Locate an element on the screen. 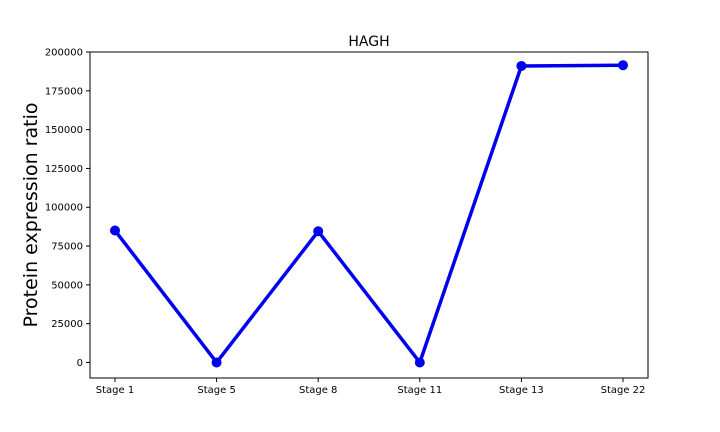 The width and height of the screenshot is (720, 432). x-tick-label: Stage 1 is located at coordinates (115, 390).